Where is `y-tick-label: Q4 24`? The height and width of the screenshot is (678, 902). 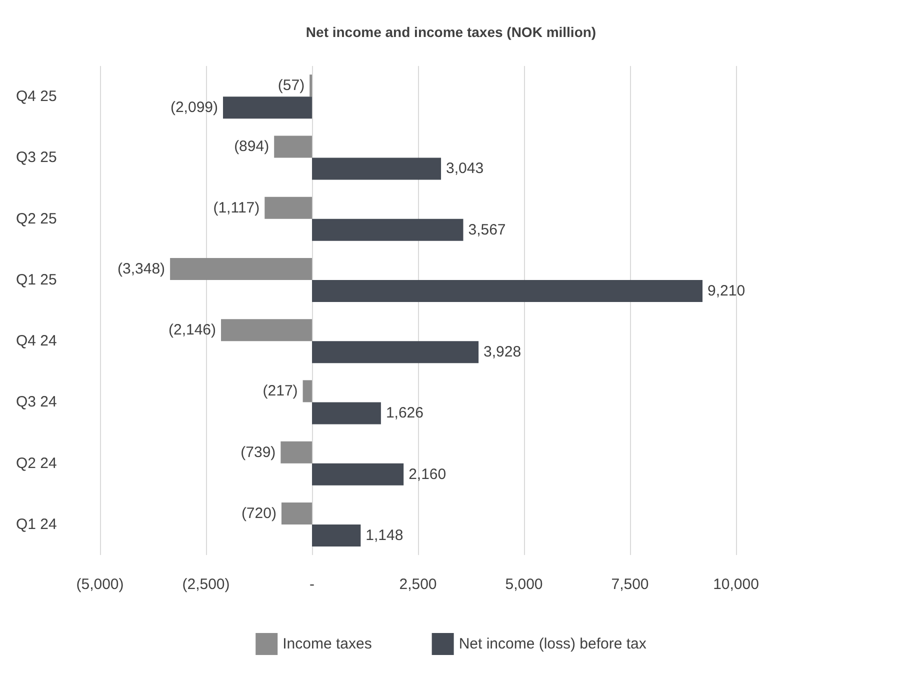
y-tick-label: Q4 24 is located at coordinates (36, 341).